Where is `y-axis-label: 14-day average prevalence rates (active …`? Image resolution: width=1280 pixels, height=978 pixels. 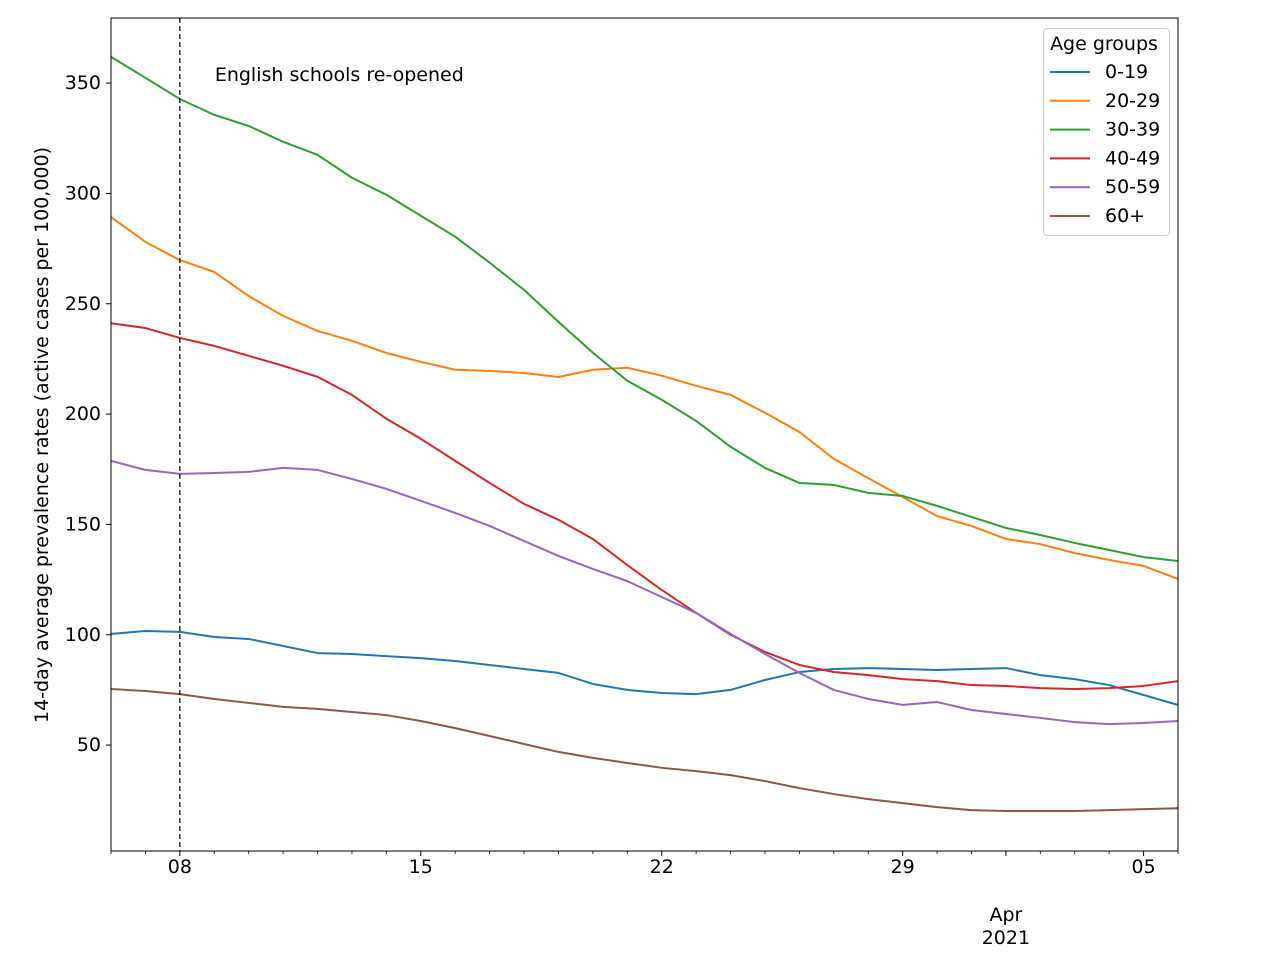
y-axis-label: 14-day average prevalence rates (active … is located at coordinates (42, 435).